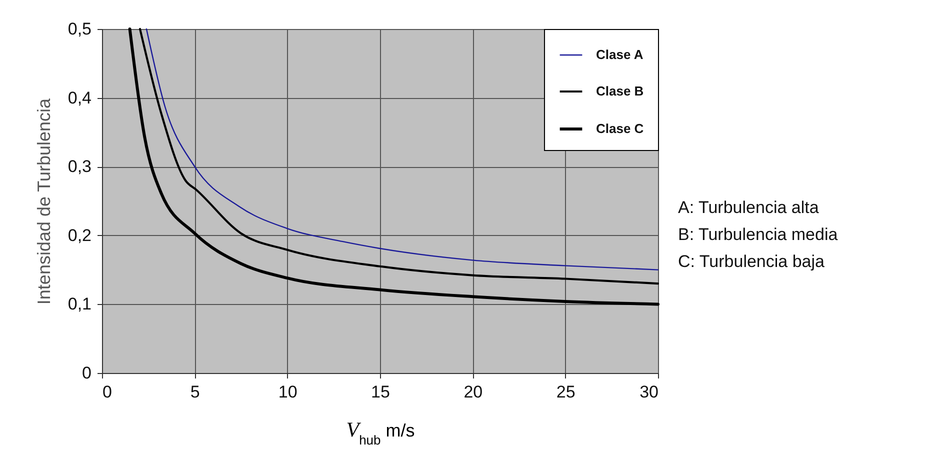 The width and height of the screenshot is (938, 467). Describe the element at coordinates (195, 392) in the screenshot. I see `x-tick-label: 5` at that location.